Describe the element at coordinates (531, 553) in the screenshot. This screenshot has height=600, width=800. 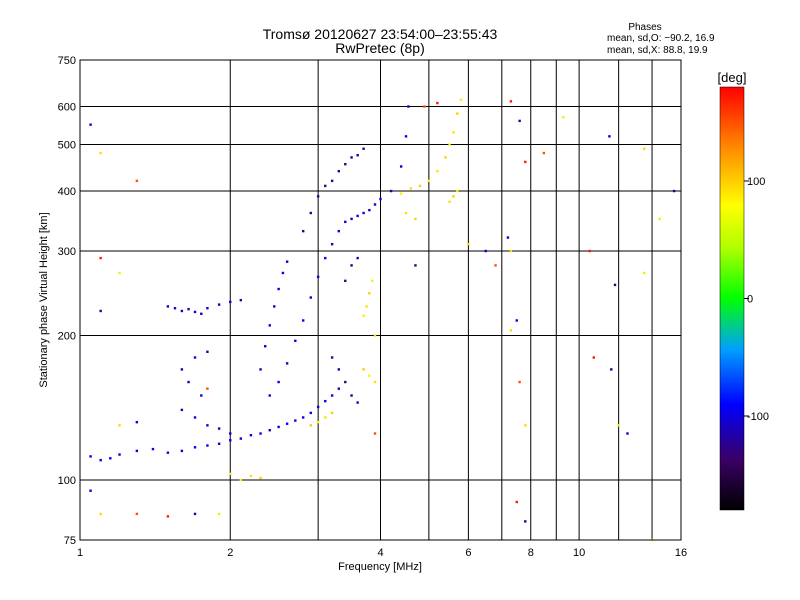
I see `x-tick-label: 8` at that location.